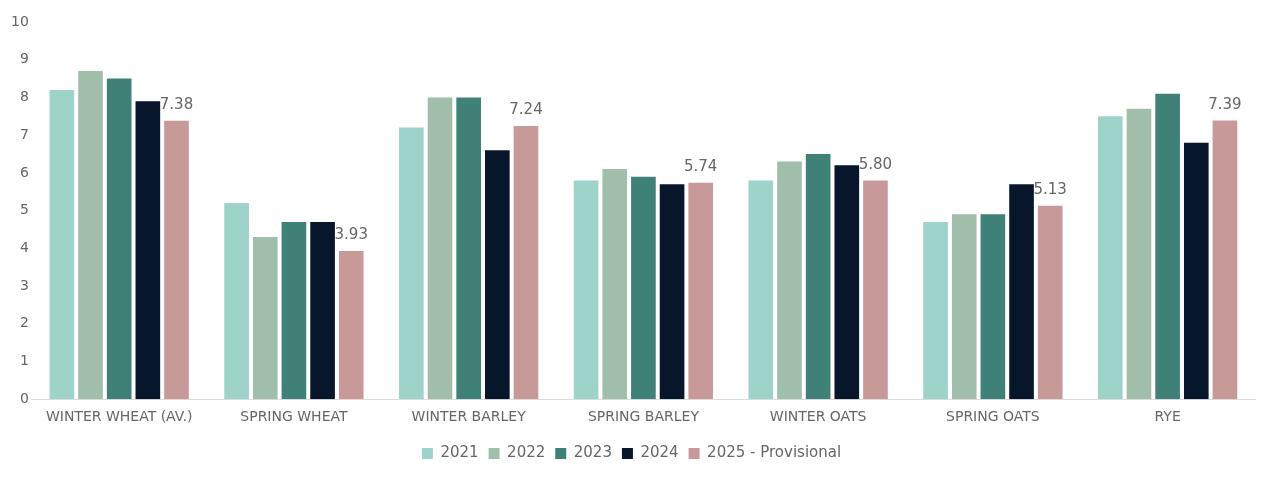  I want to click on legend-label: 2023, so click(592, 452).